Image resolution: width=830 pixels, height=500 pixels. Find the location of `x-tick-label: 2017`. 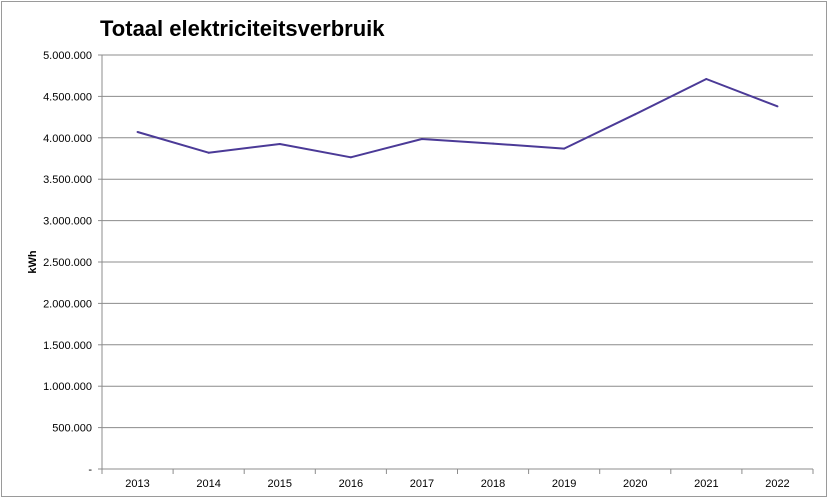

x-tick-label: 2017 is located at coordinates (422, 484).